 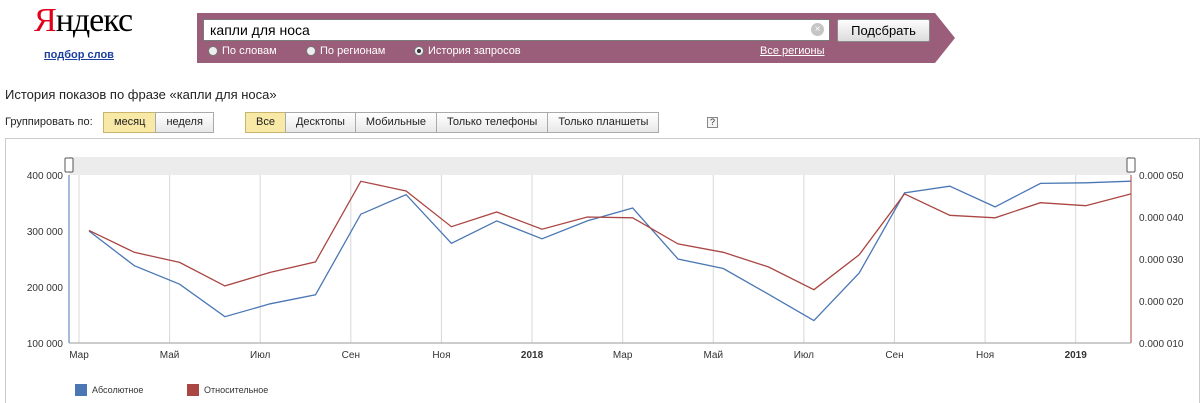 I want to click on y-left-tick-label: 300 000, so click(x=45, y=232).